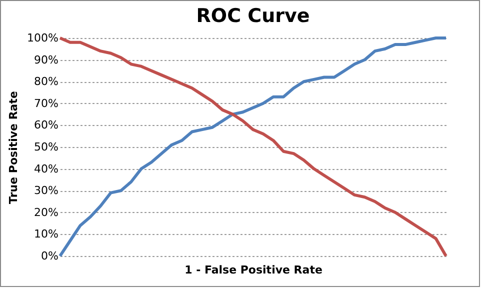 The width and height of the screenshot is (484, 291). I want to click on y-tick-label: 80%, so click(46, 81).